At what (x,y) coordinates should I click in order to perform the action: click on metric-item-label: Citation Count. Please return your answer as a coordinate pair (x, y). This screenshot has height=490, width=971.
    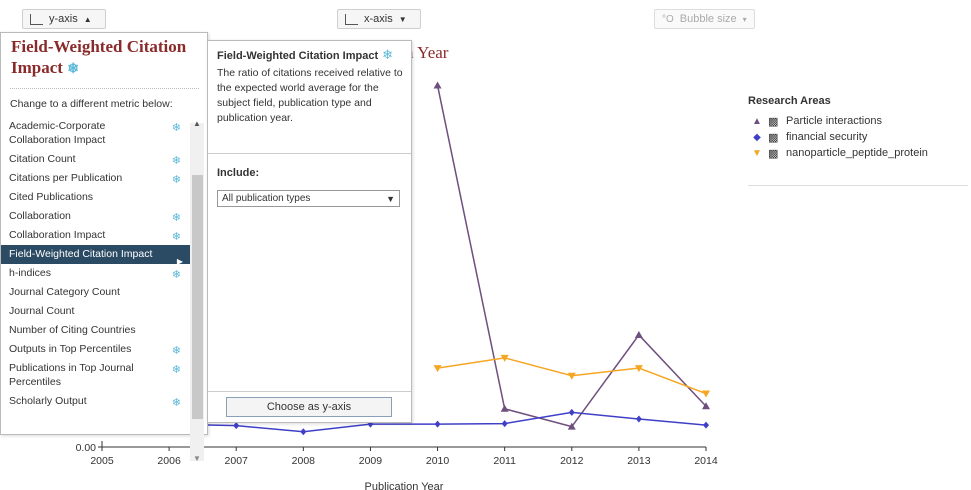
    Looking at the image, I should click on (42, 159).